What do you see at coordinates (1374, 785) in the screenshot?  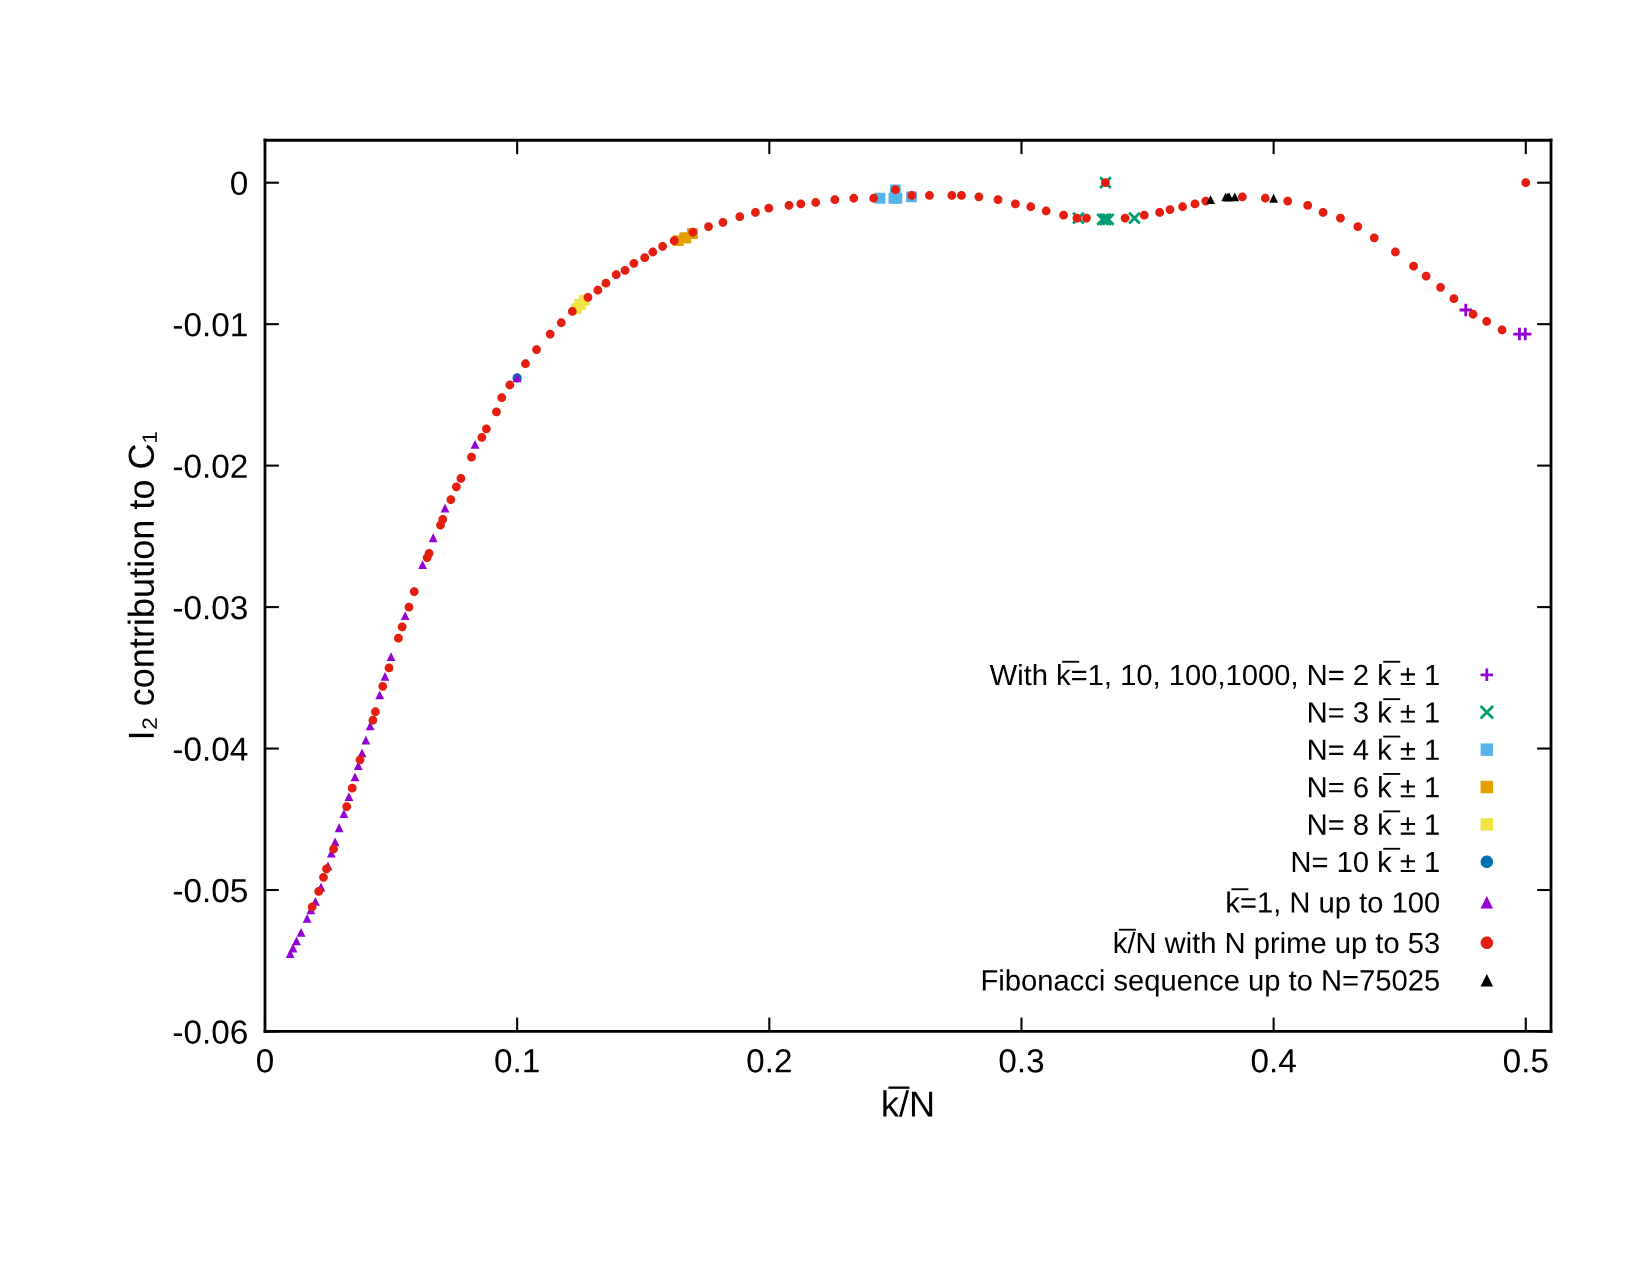 I see `legend-label: N= 6 k̅ ± 1` at bounding box center [1374, 785].